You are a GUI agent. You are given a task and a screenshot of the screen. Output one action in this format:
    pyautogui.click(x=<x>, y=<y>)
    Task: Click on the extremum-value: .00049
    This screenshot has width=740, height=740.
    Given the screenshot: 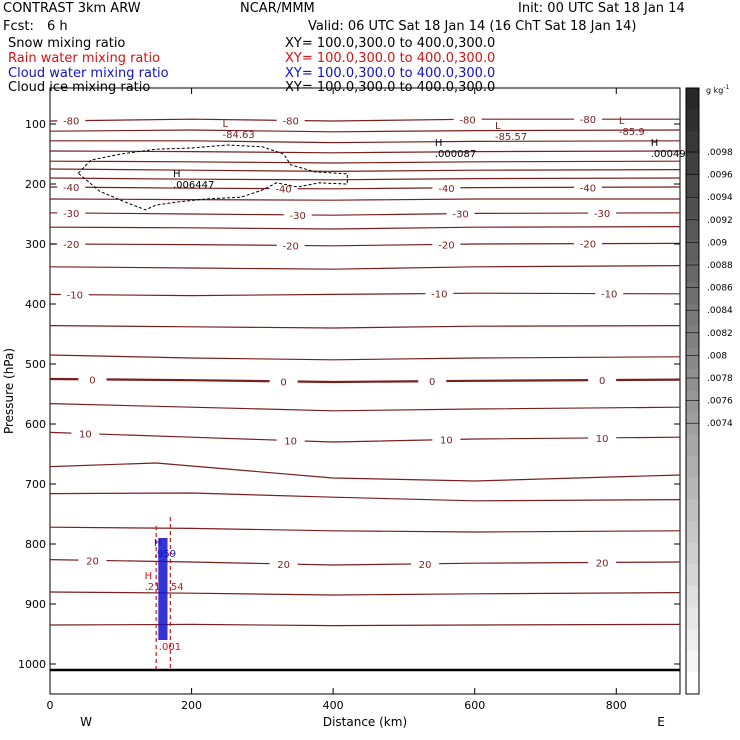 What is the action you would take?
    pyautogui.click(x=668, y=154)
    